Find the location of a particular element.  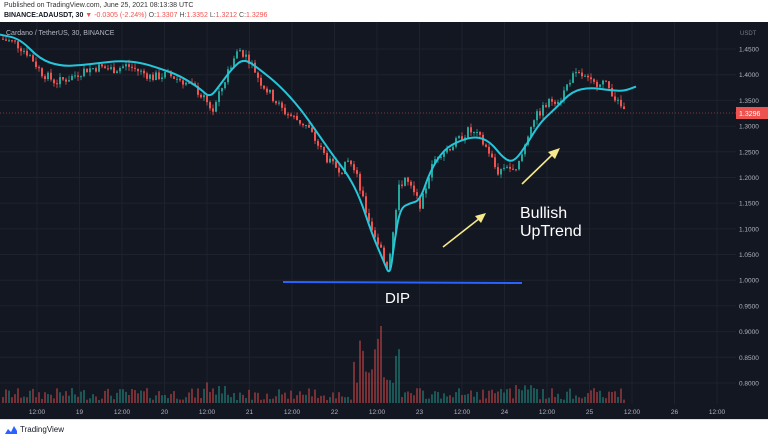

time-tick-label: 12:00 is located at coordinates (717, 412).